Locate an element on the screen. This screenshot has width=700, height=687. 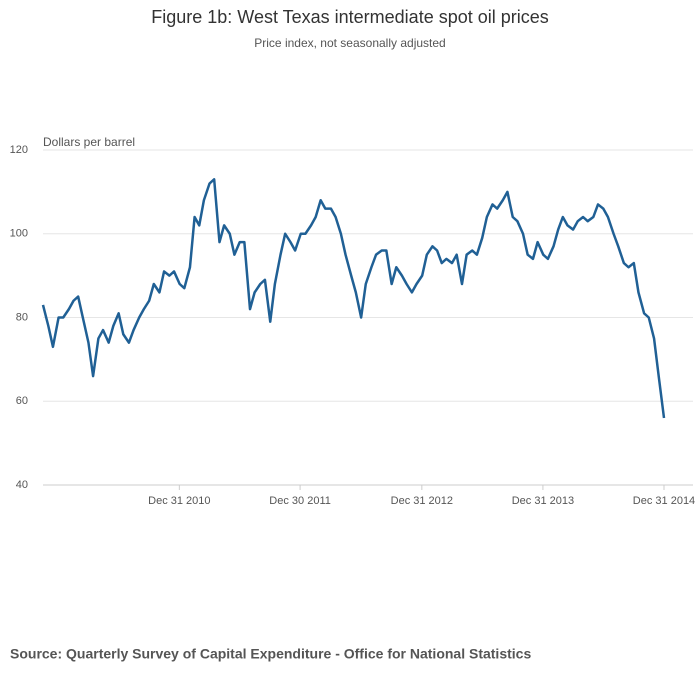
y-tick-label: 80 is located at coordinates (22, 317).